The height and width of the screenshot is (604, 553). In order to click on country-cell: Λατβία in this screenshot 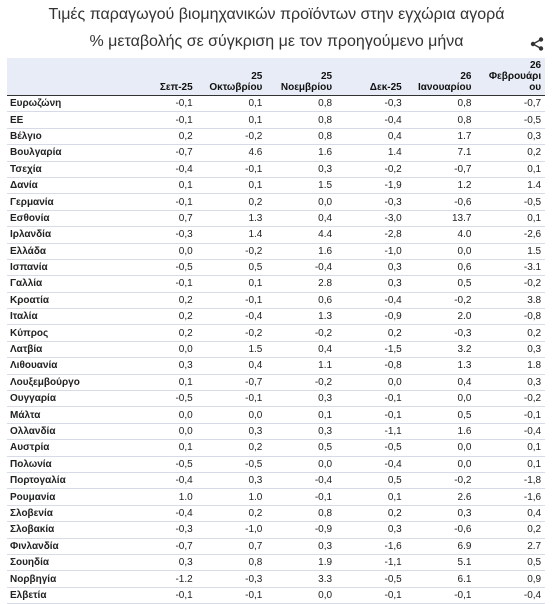, I will do `click(67, 350)`.